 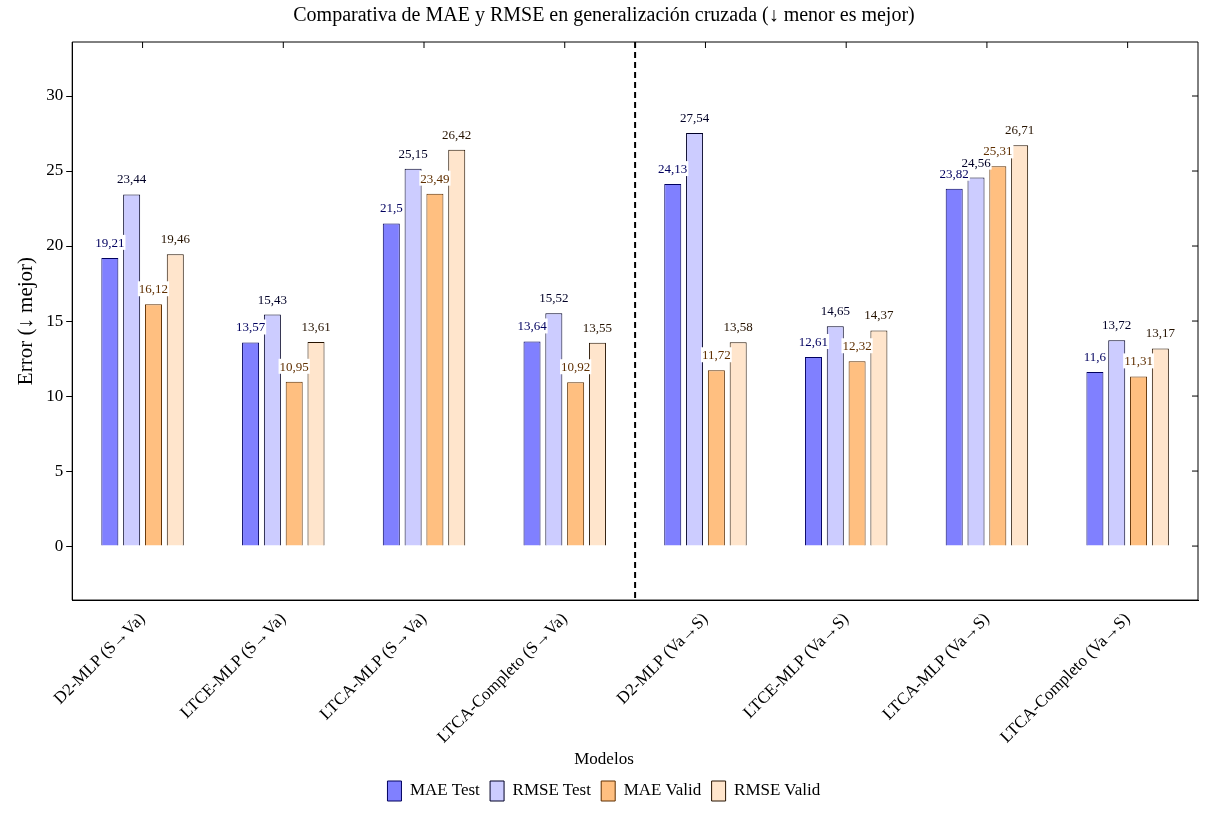 What do you see at coordinates (316, 326) in the screenshot?
I see `data-label: 13,61` at bounding box center [316, 326].